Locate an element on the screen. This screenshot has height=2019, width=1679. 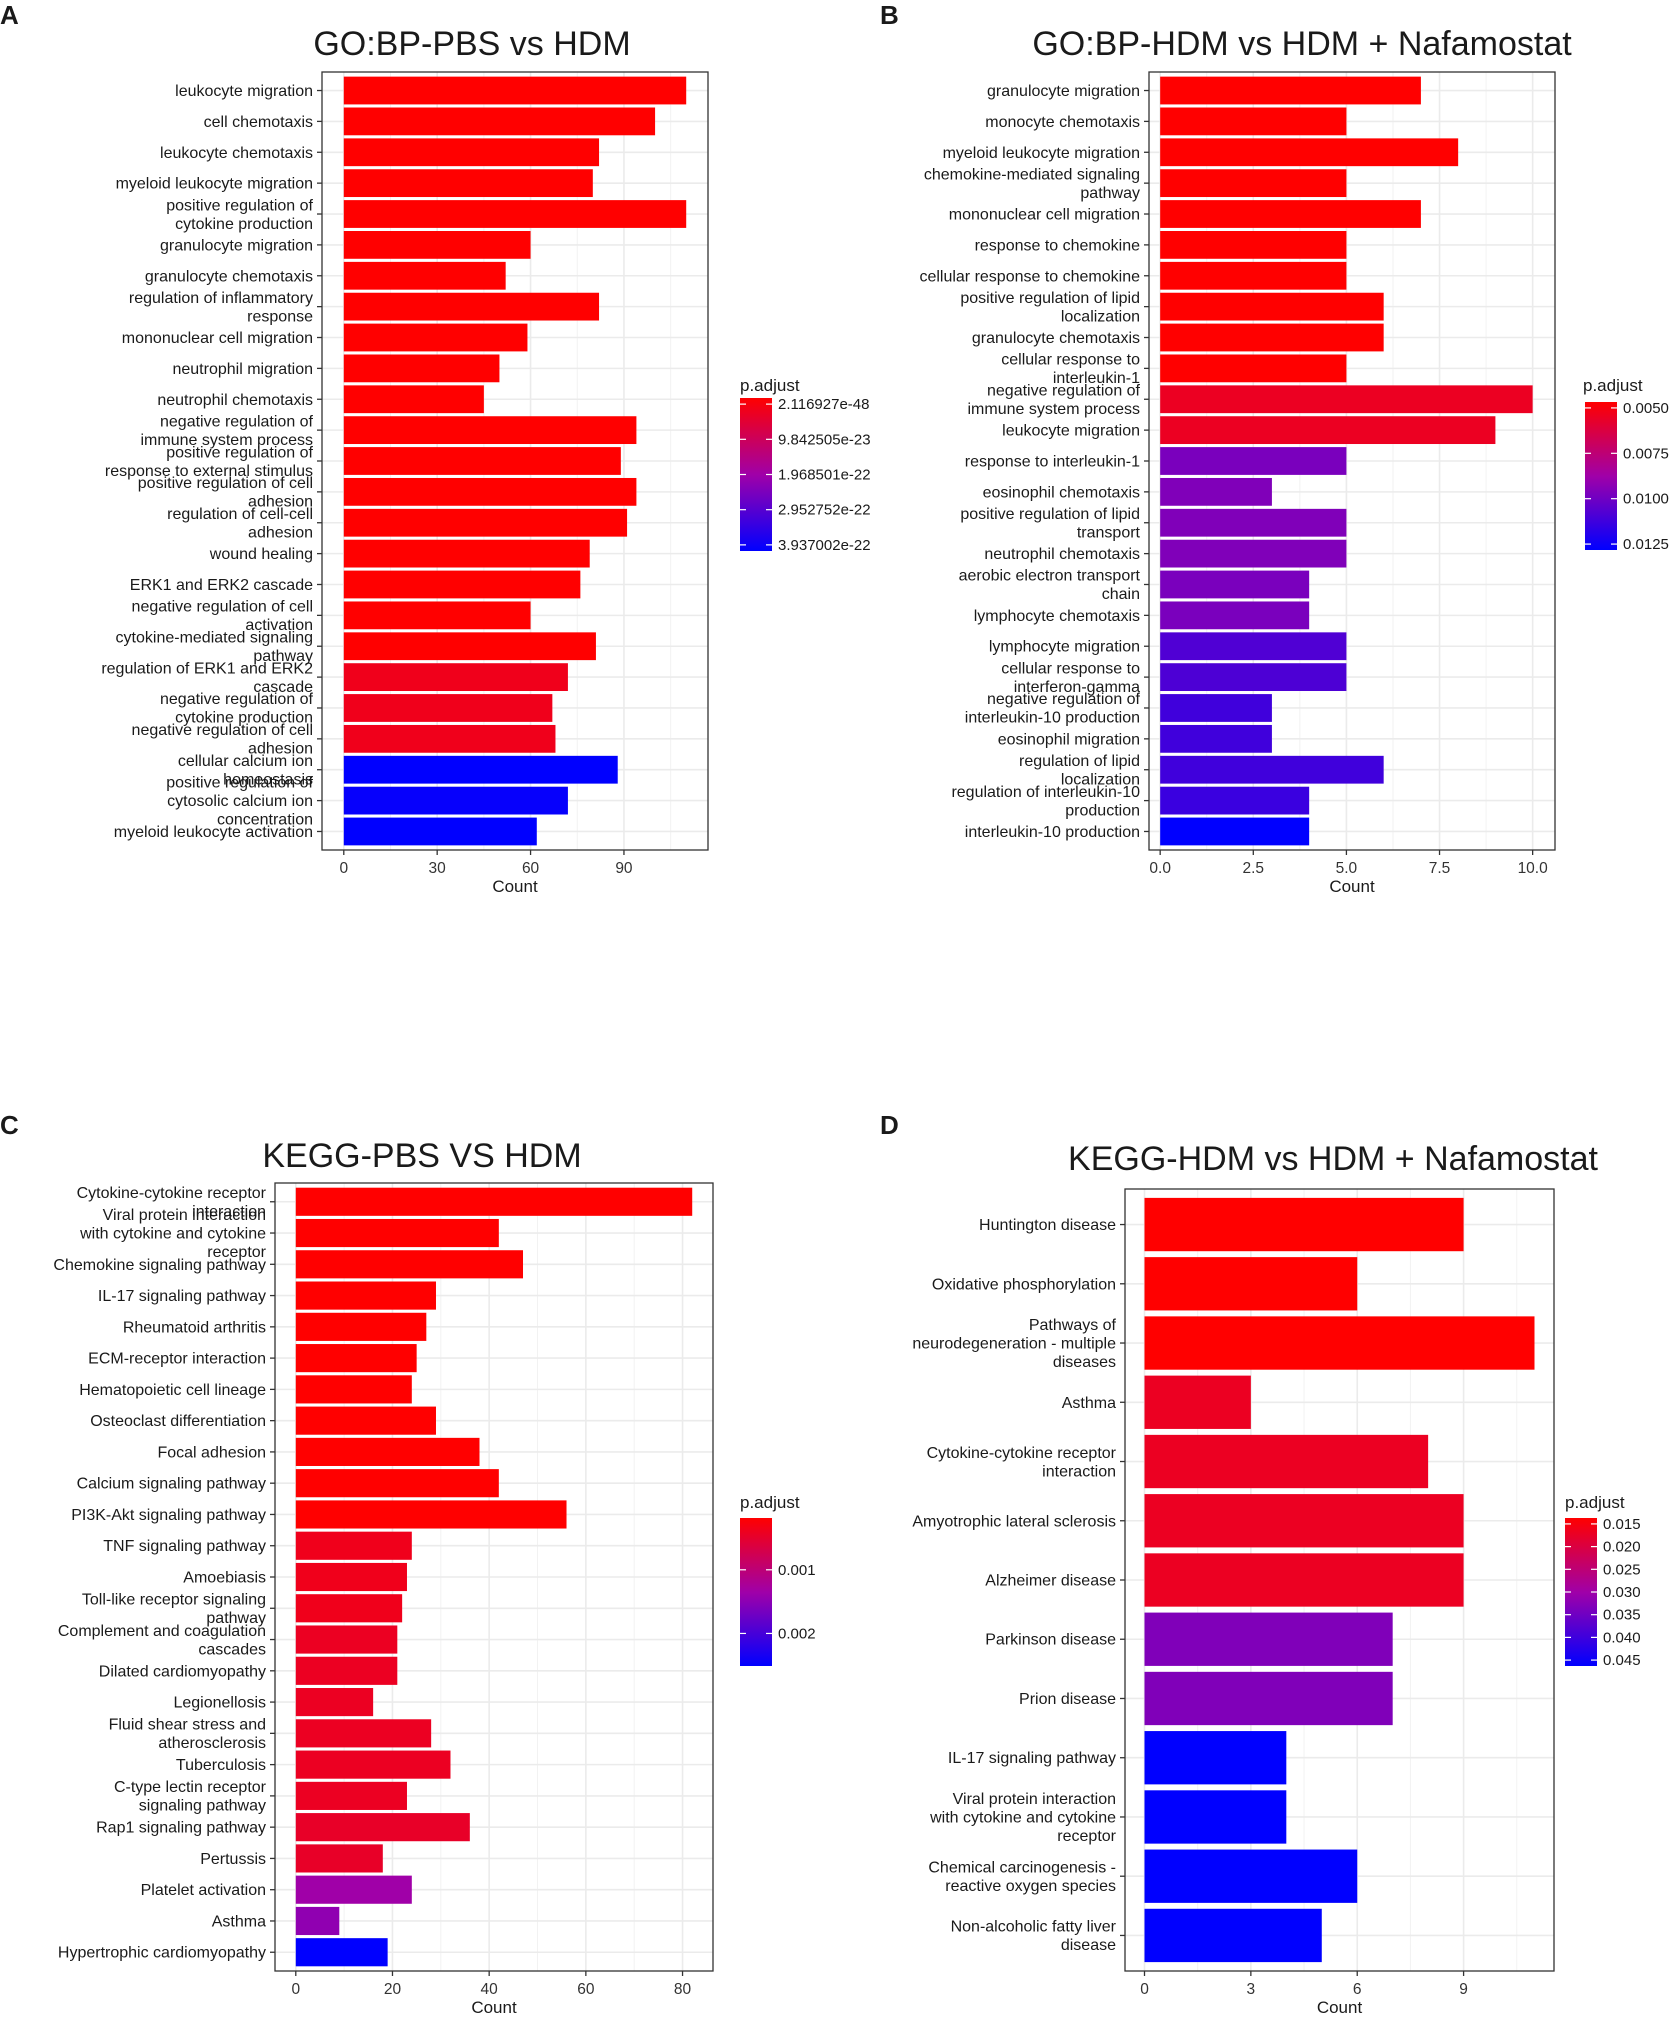
bar-wound-healing is located at coordinates (466, 553).